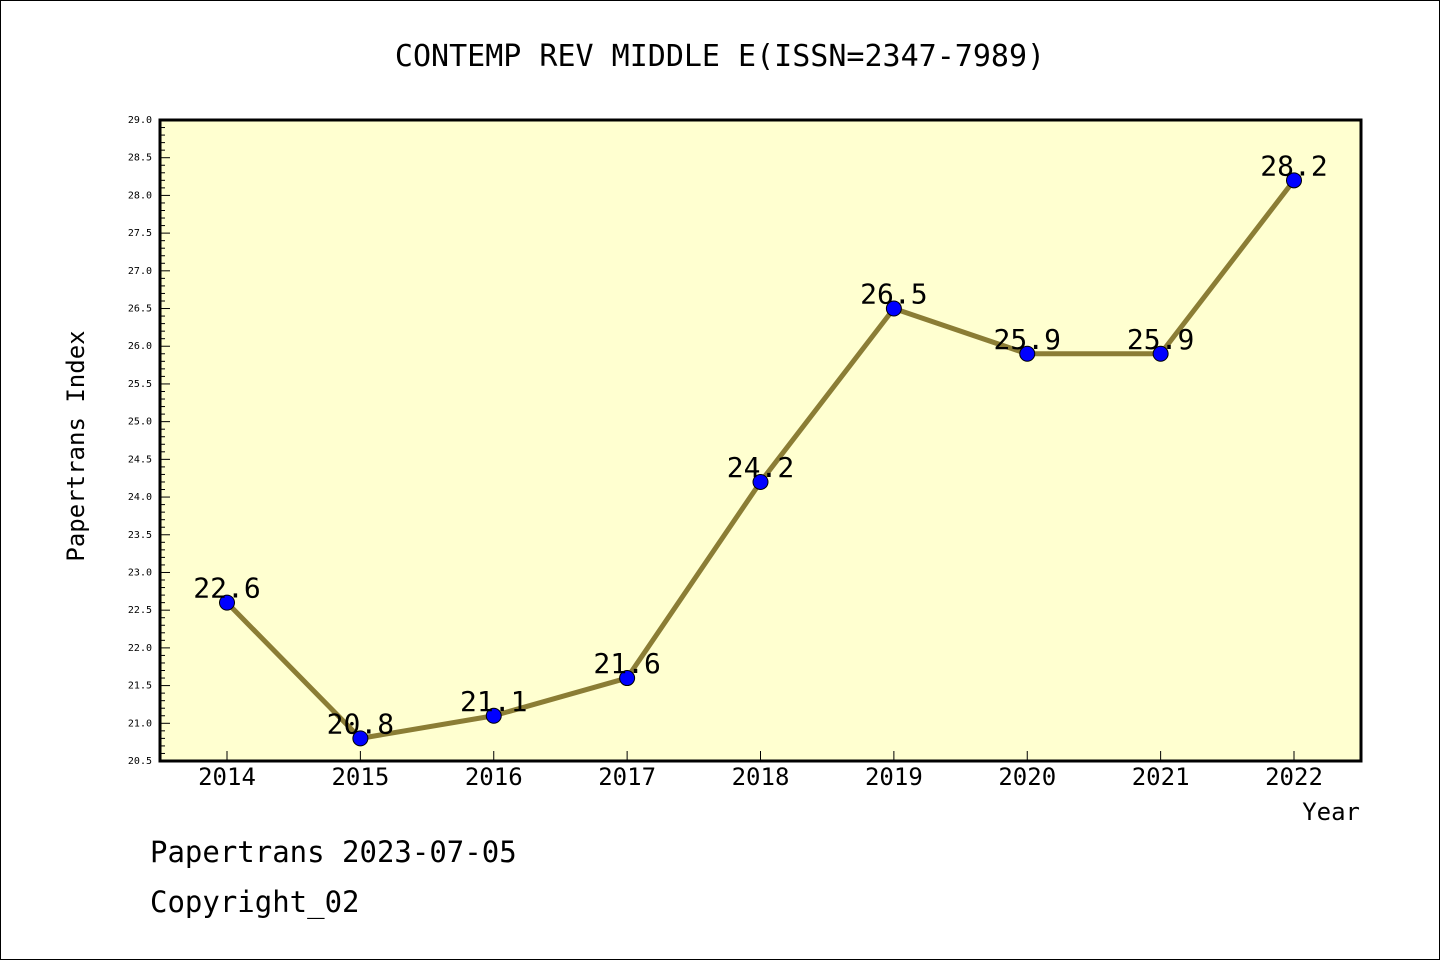 The width and height of the screenshot is (1440, 960). I want to click on y-tick-label: 25.5, so click(140, 384).